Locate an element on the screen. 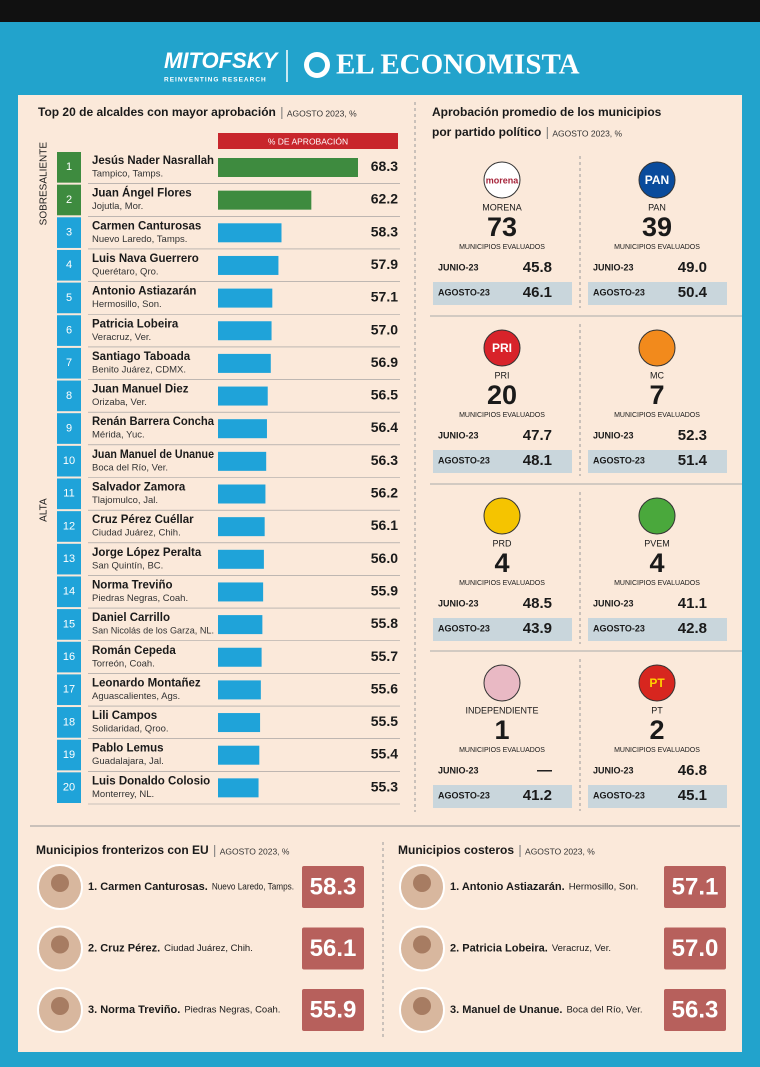  rank: 20 is located at coordinates (69, 788).